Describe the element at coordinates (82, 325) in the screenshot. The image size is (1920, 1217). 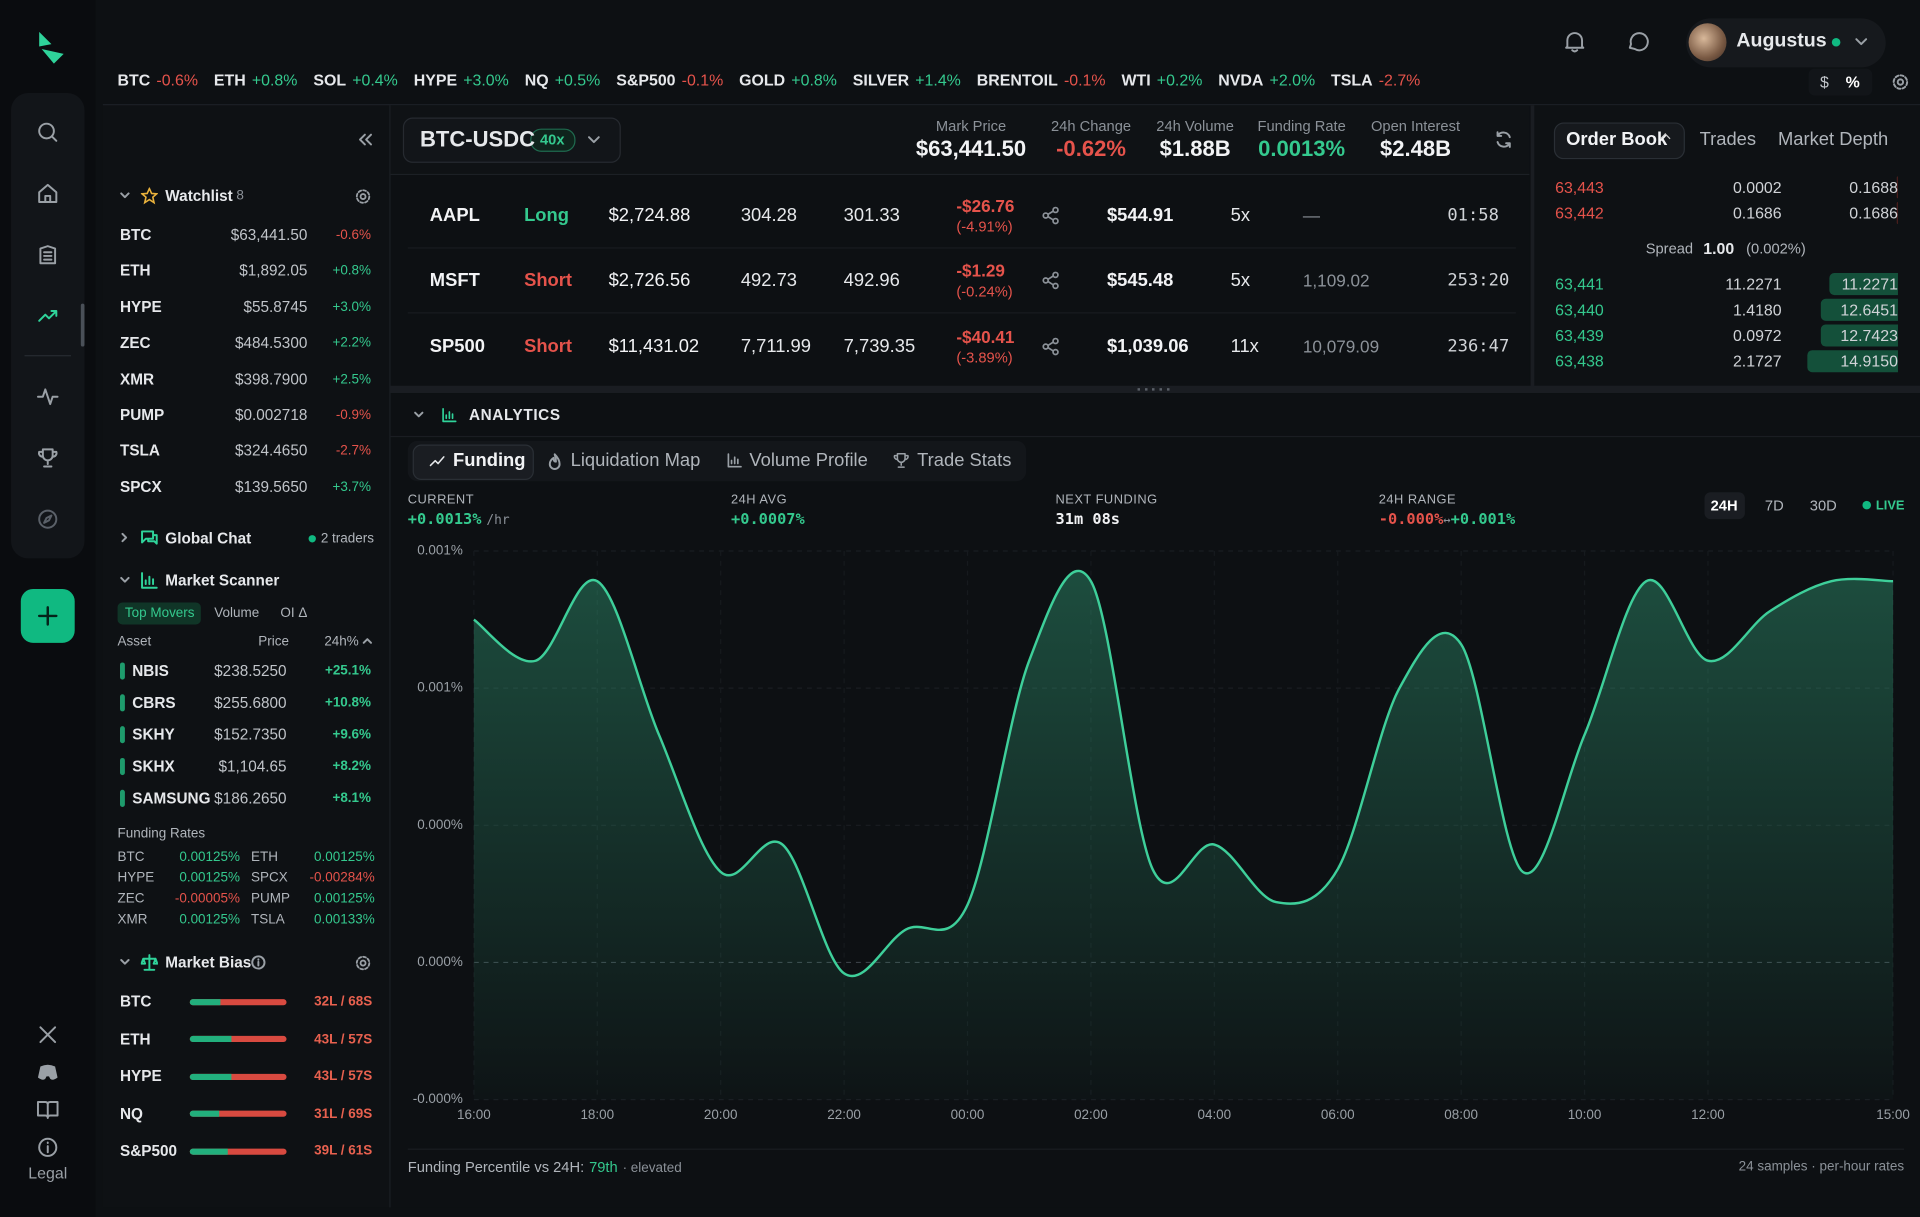
I see `active-indicator` at that location.